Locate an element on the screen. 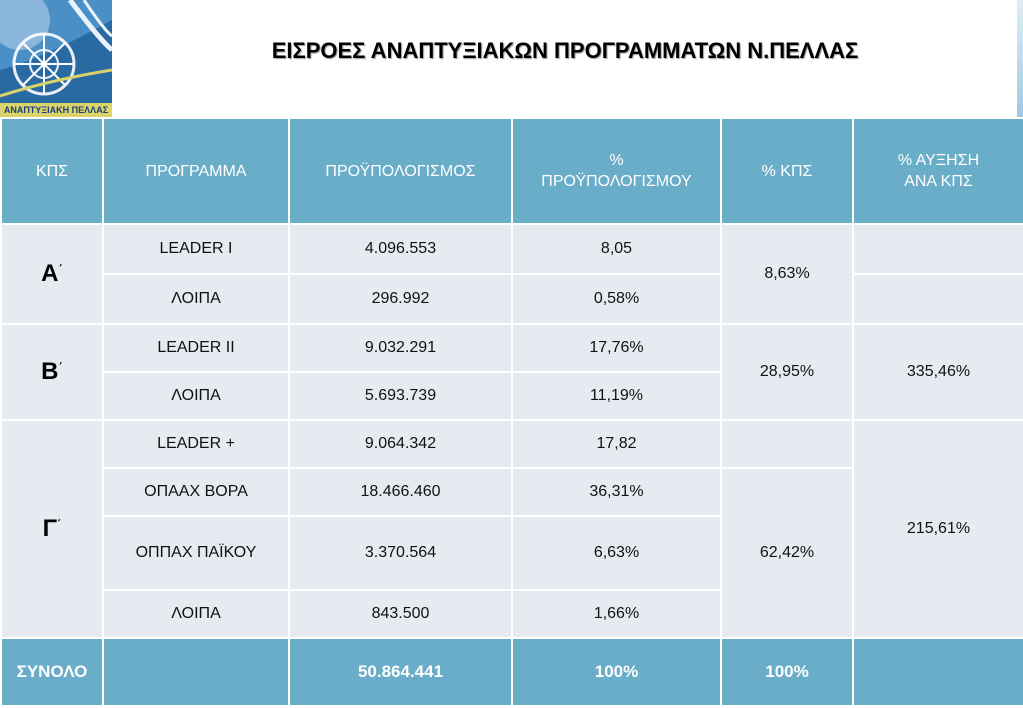 This screenshot has height=708, width=1023. total-pct-kps: 100% is located at coordinates (787, 672).